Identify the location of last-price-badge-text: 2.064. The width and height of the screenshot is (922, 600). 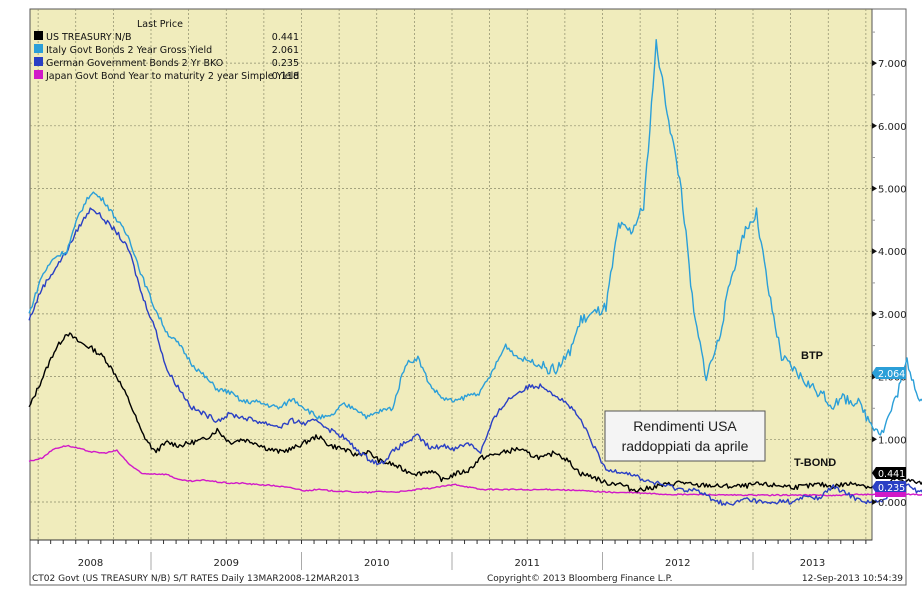
(891, 374).